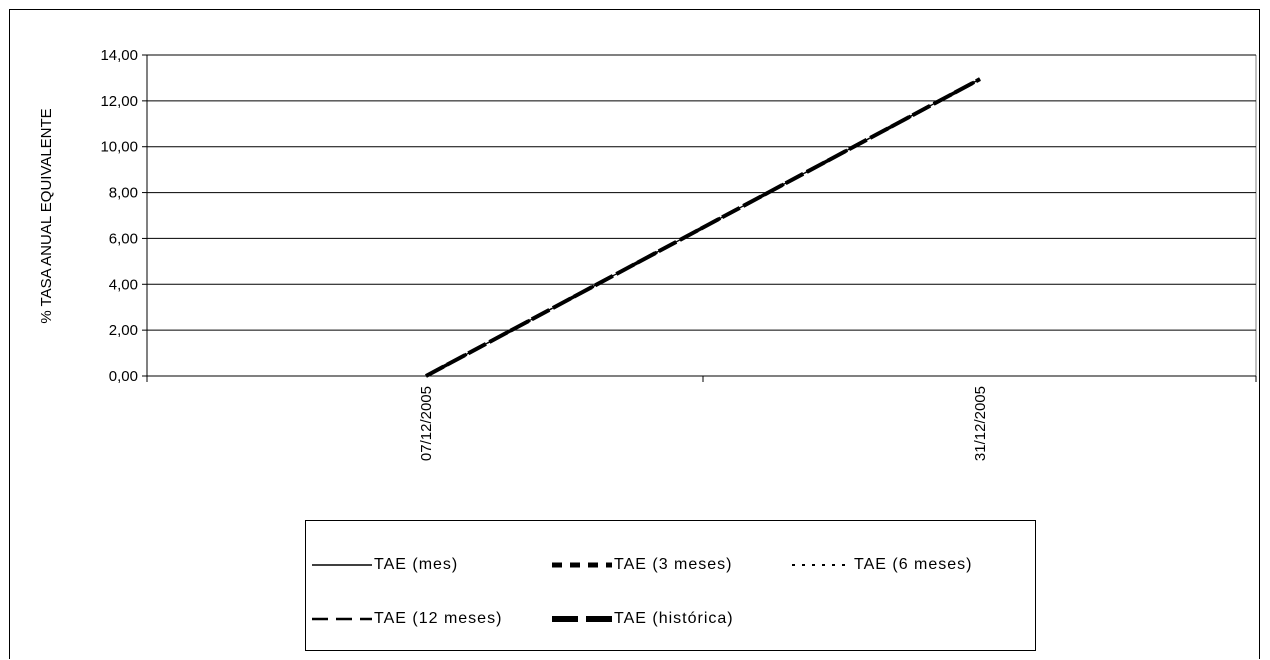  What do you see at coordinates (673, 564) in the screenshot?
I see `legend-label: TAE (3 meses)` at bounding box center [673, 564].